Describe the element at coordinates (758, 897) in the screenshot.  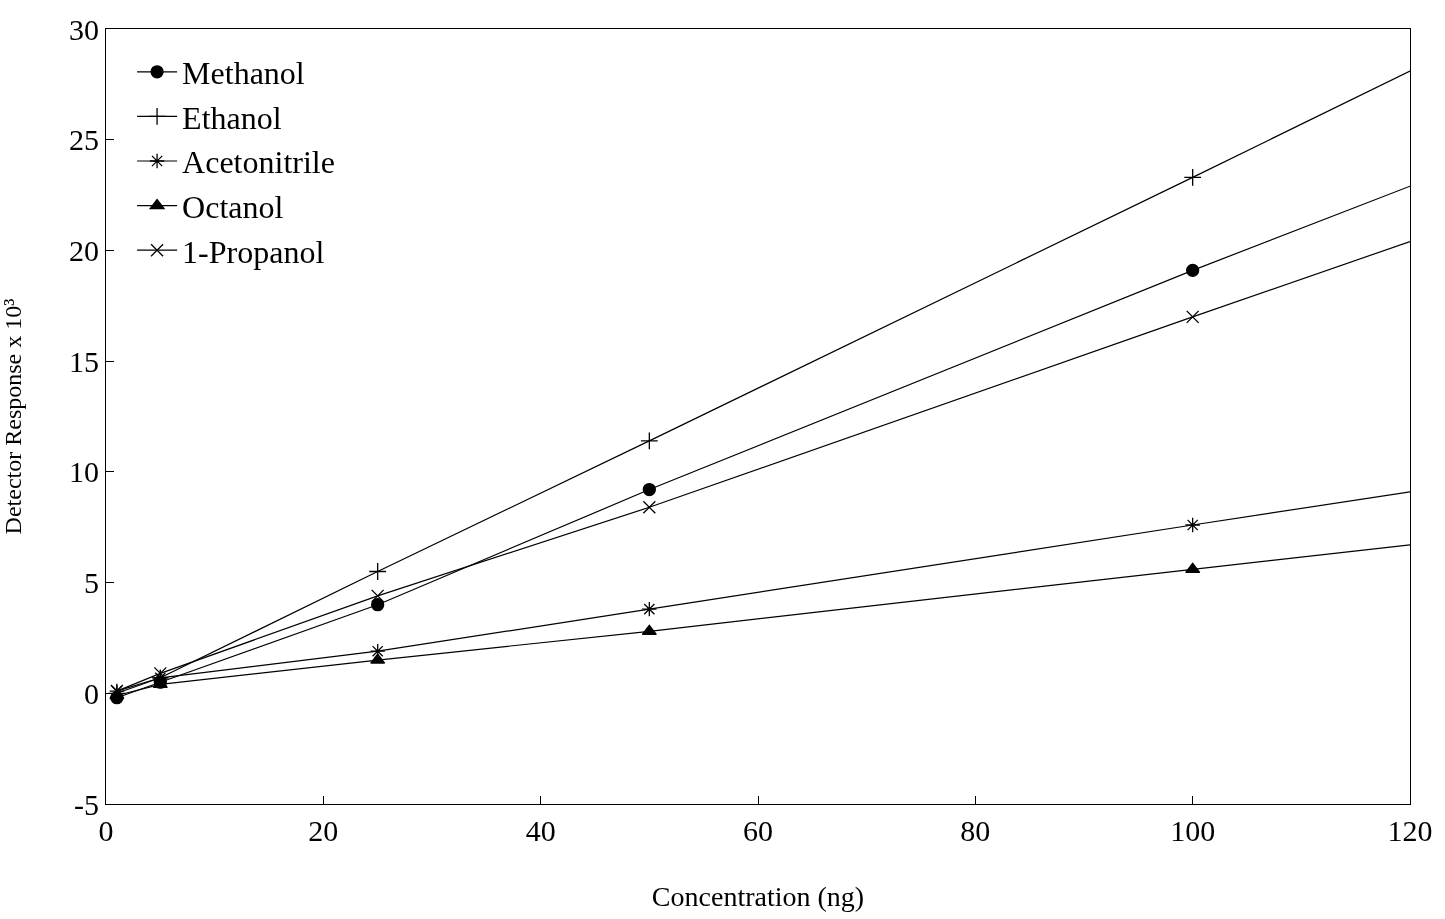
I see `x-axis-title: Concentration (ng)` at that location.